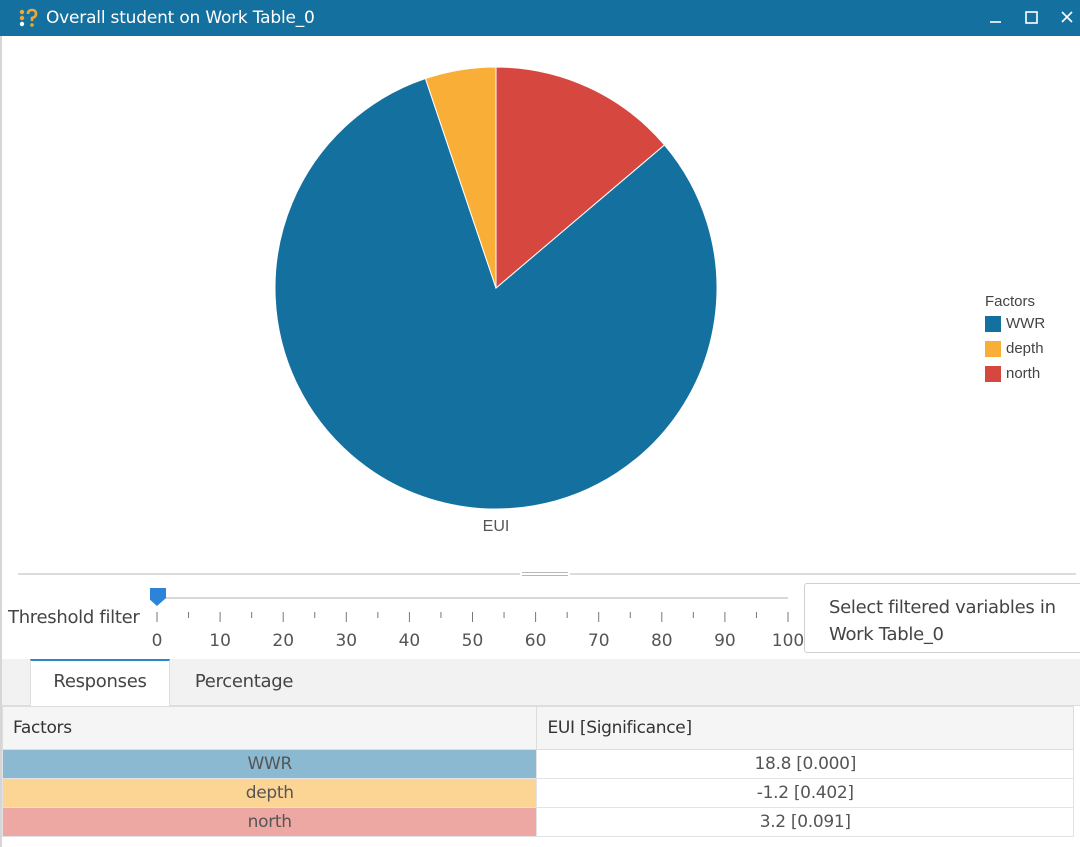  I want to click on slider-tick-label: 50, so click(473, 641).